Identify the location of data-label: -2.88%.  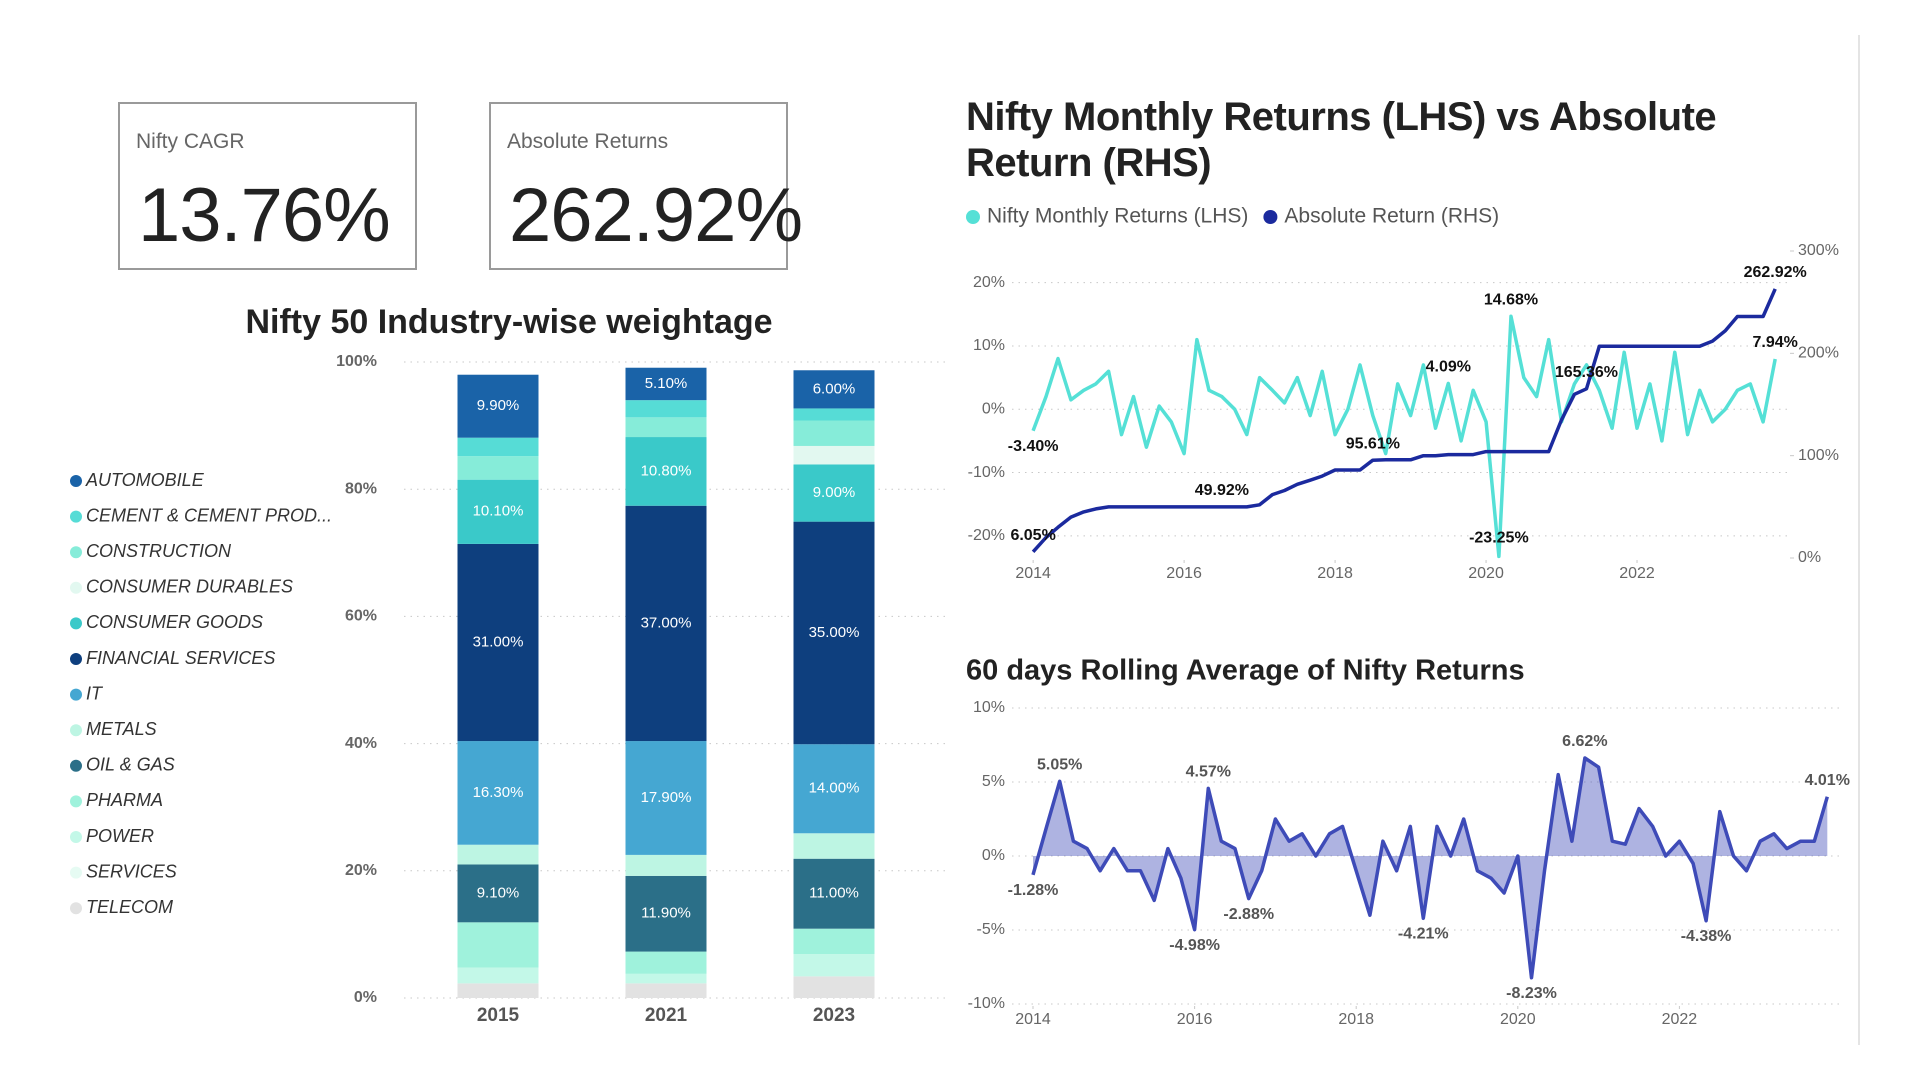
(1248, 914).